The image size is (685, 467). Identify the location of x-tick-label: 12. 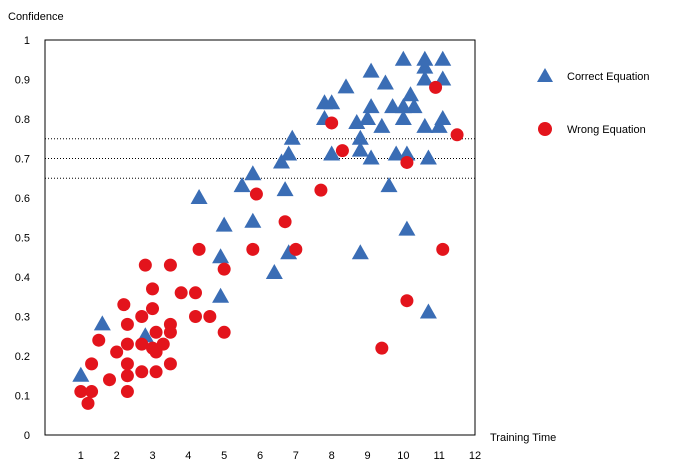
(475, 456).